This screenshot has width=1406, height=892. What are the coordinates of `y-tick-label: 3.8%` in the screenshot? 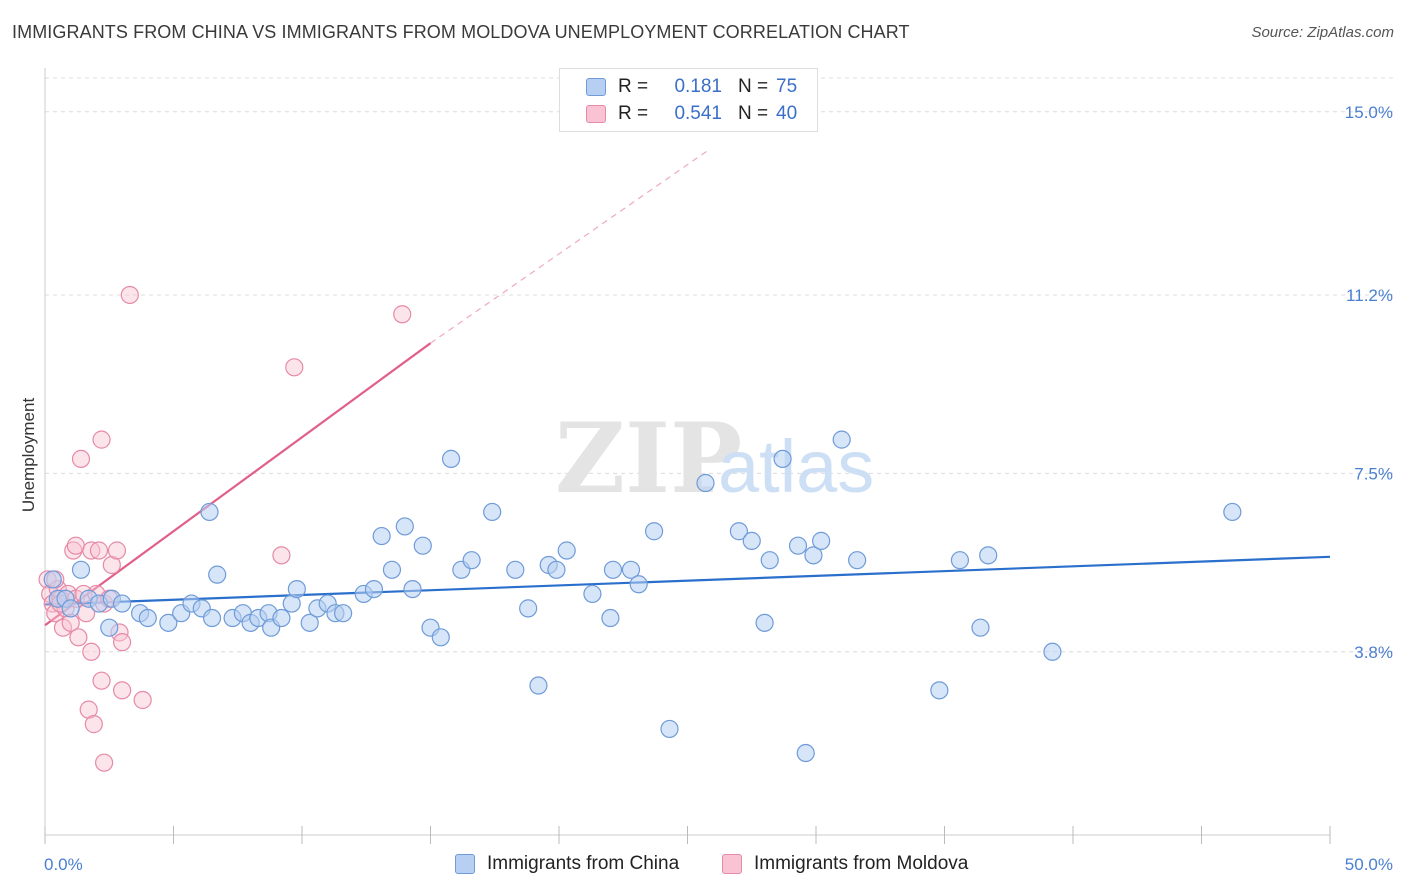 It's located at (1373, 652).